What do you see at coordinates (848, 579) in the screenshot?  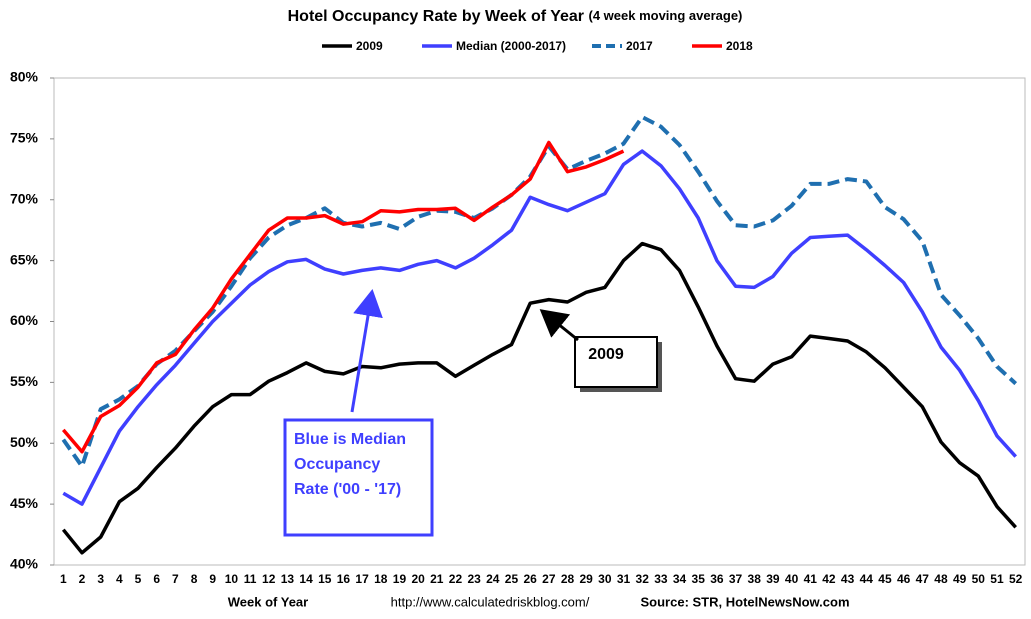 I see `x-tick-label: 43` at bounding box center [848, 579].